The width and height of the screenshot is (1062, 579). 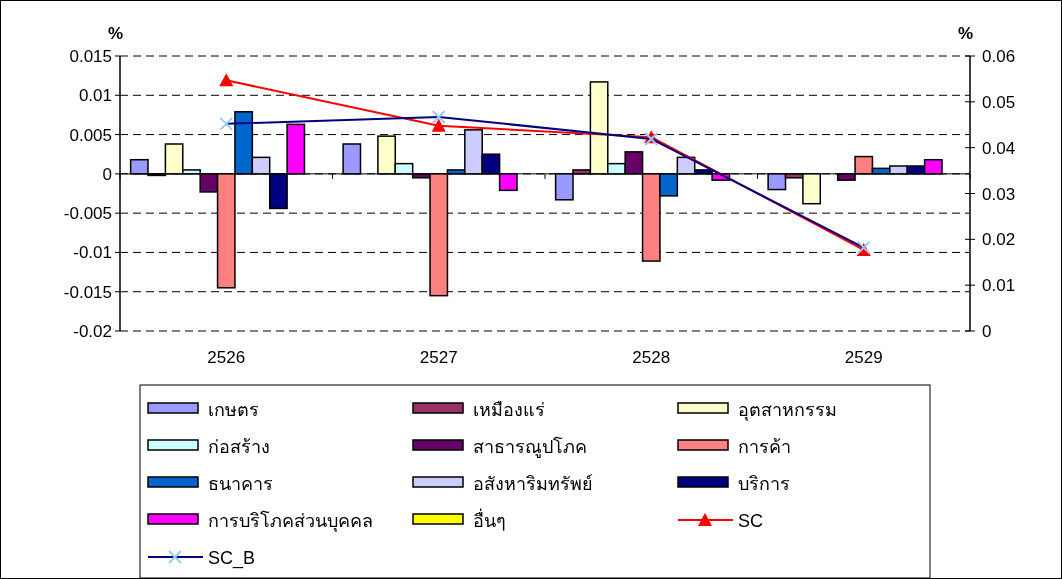 What do you see at coordinates (999, 102) in the screenshot?
I see `y2-tick-label: 0.05` at bounding box center [999, 102].